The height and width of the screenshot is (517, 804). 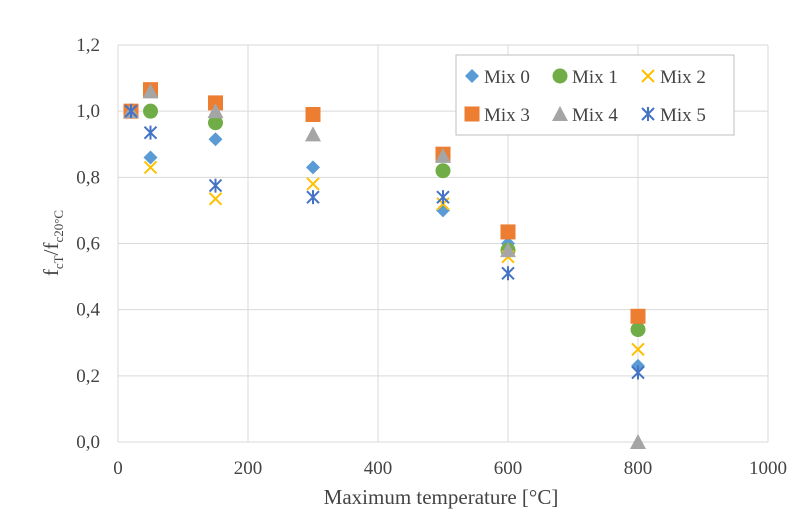 I want to click on x-tick-label: 400, so click(x=378, y=468).